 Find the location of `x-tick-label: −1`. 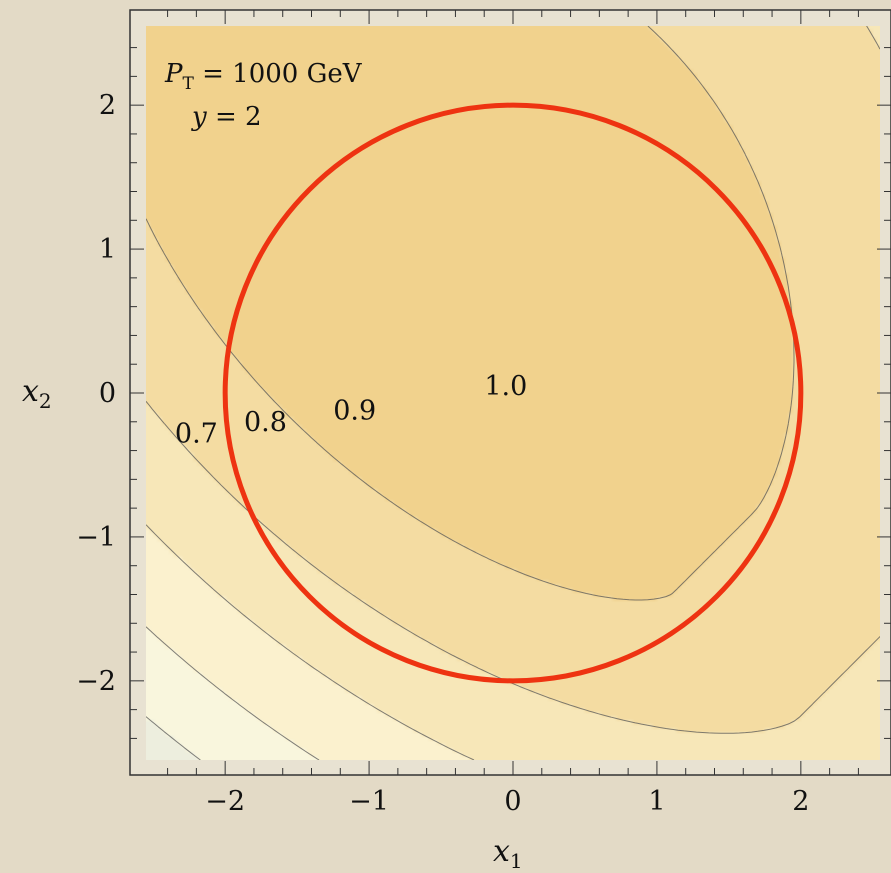

x-tick-label: −1 is located at coordinates (369, 801).